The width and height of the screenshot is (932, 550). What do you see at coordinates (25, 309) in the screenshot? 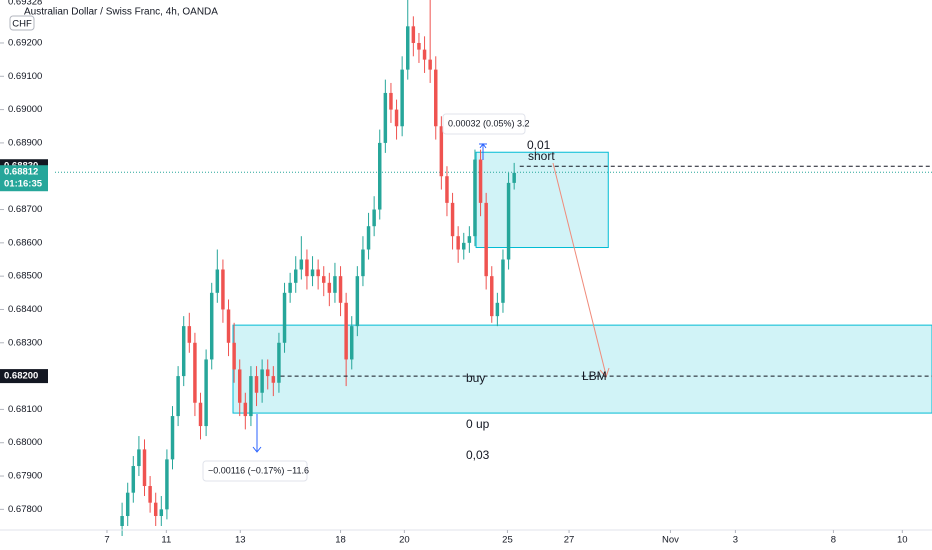
I see `y-tick-label: 0.68400` at bounding box center [25, 309].